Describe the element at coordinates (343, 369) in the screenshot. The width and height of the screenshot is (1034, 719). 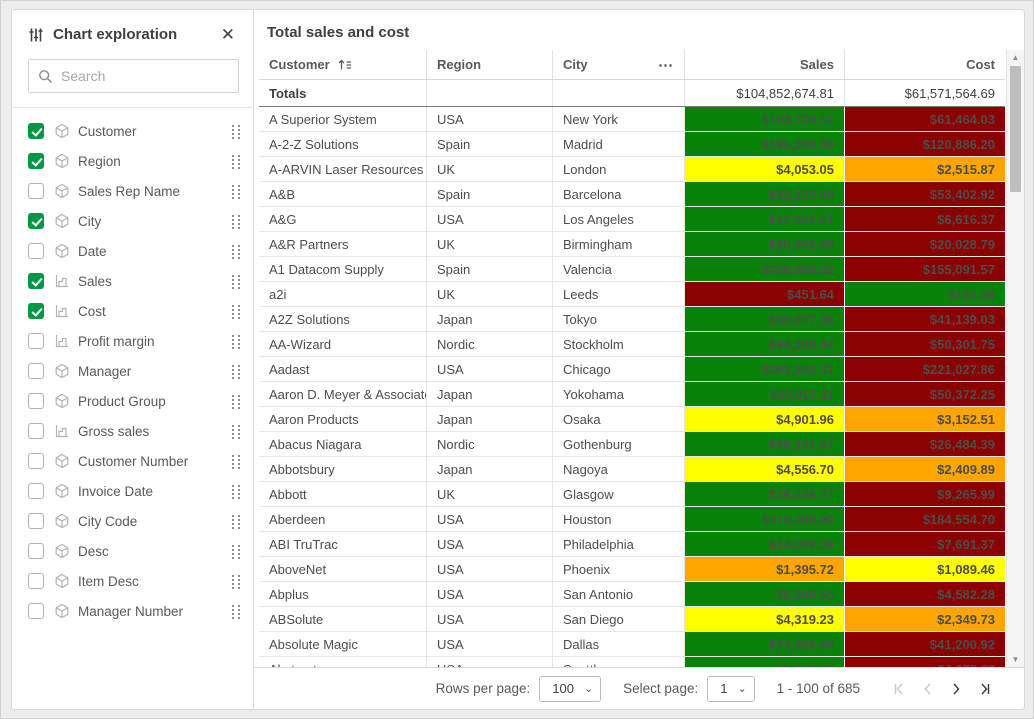
I see `customer-cell: Aadast` at that location.